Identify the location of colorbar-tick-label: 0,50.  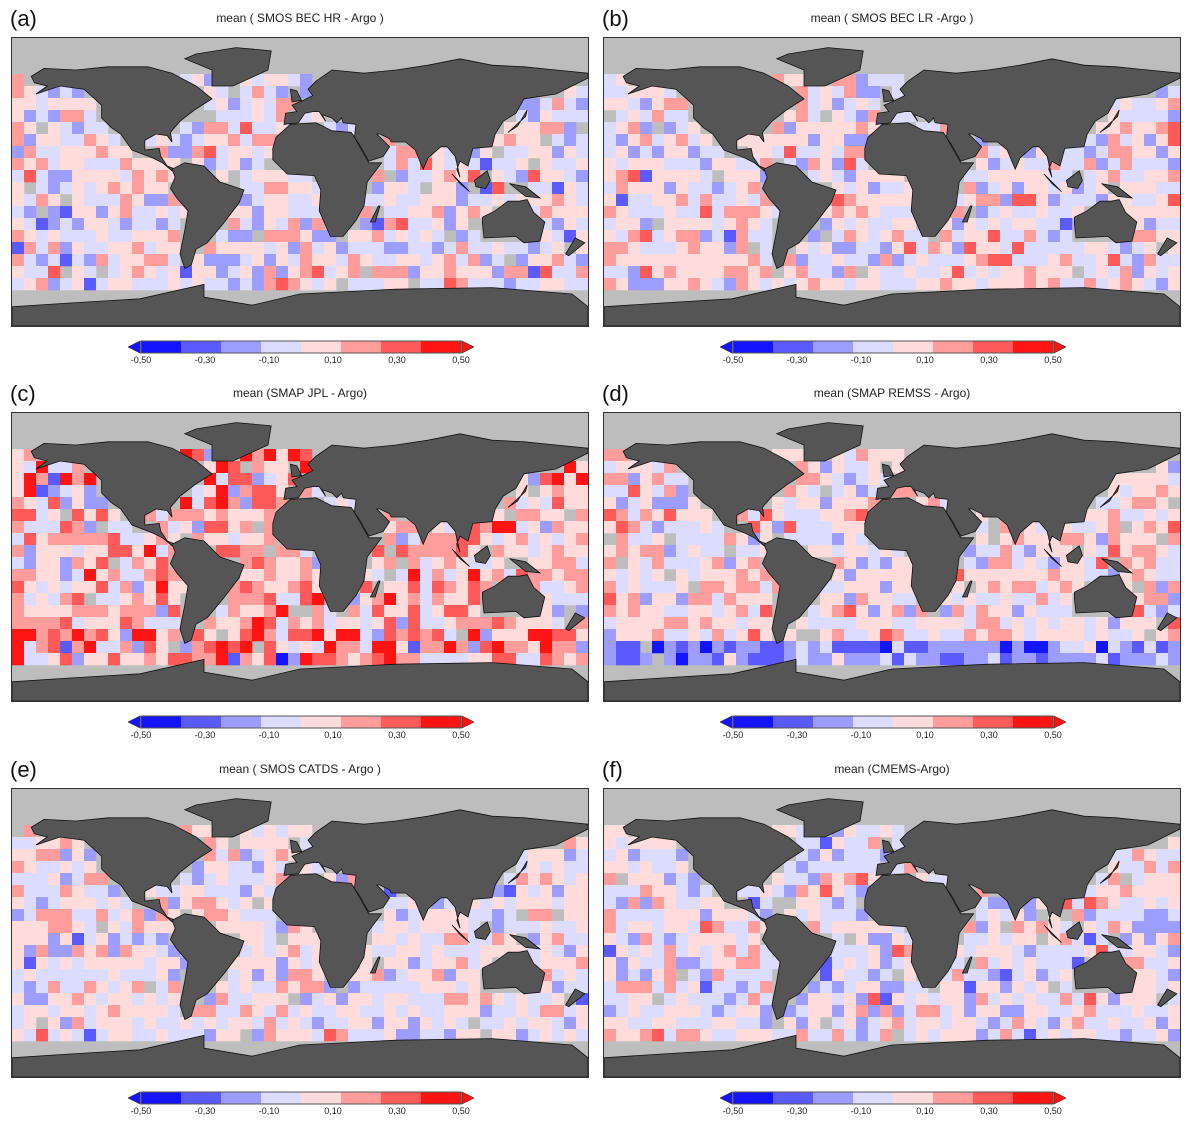
(1053, 1111).